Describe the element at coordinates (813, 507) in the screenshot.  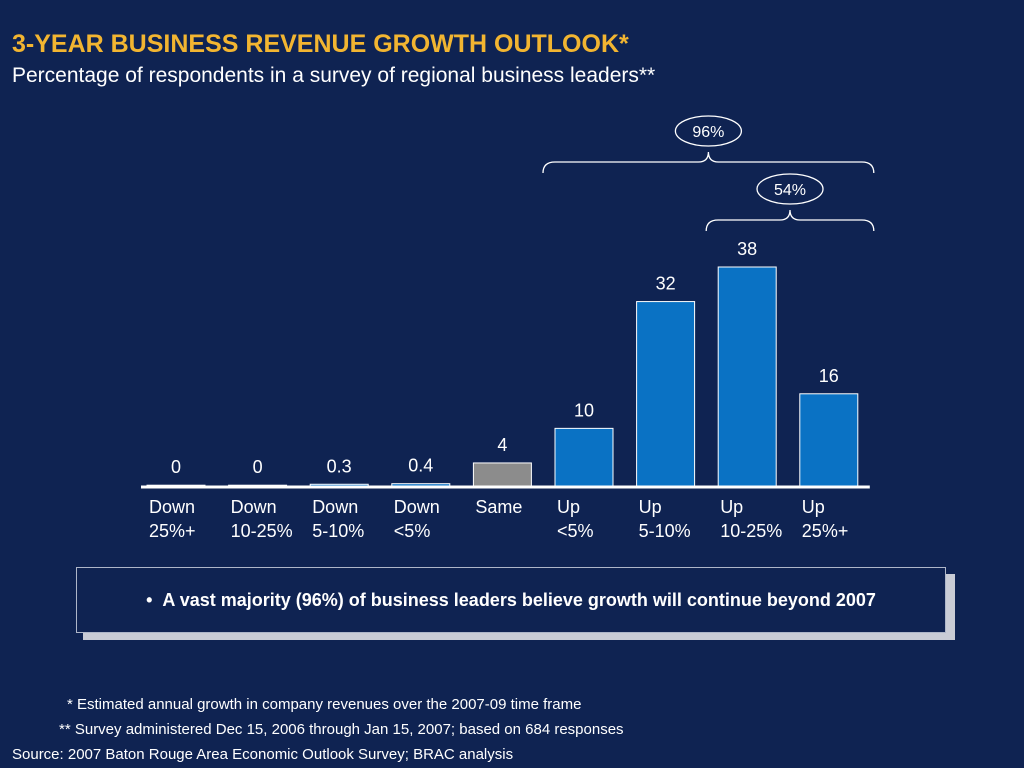
I see `category-label-8-0: Up` at that location.